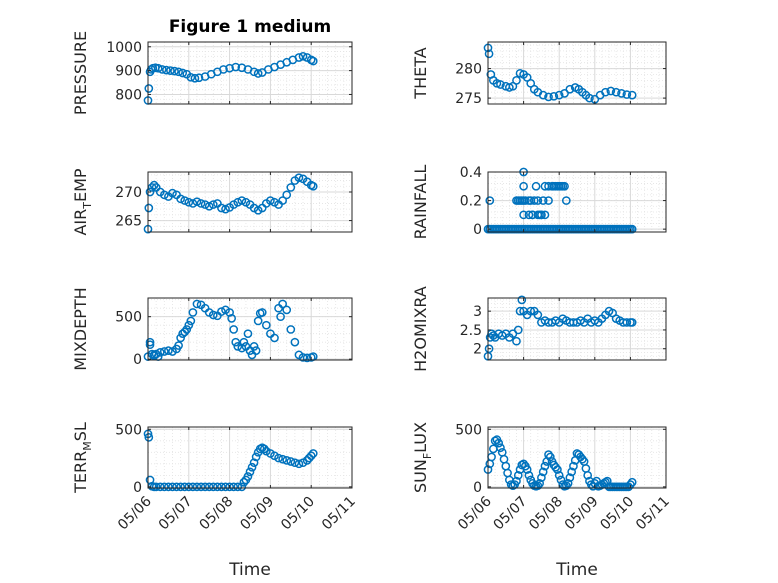 This screenshot has width=778, height=583. What do you see at coordinates (176, 514) in the screenshot?
I see `x-tick-label: 05/07` at bounding box center [176, 514].